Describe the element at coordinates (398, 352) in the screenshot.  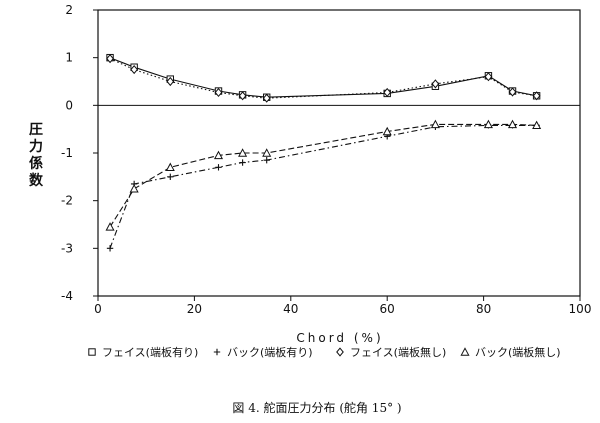
I see `legend-label-2: フェイス(端板無し)` at that location.